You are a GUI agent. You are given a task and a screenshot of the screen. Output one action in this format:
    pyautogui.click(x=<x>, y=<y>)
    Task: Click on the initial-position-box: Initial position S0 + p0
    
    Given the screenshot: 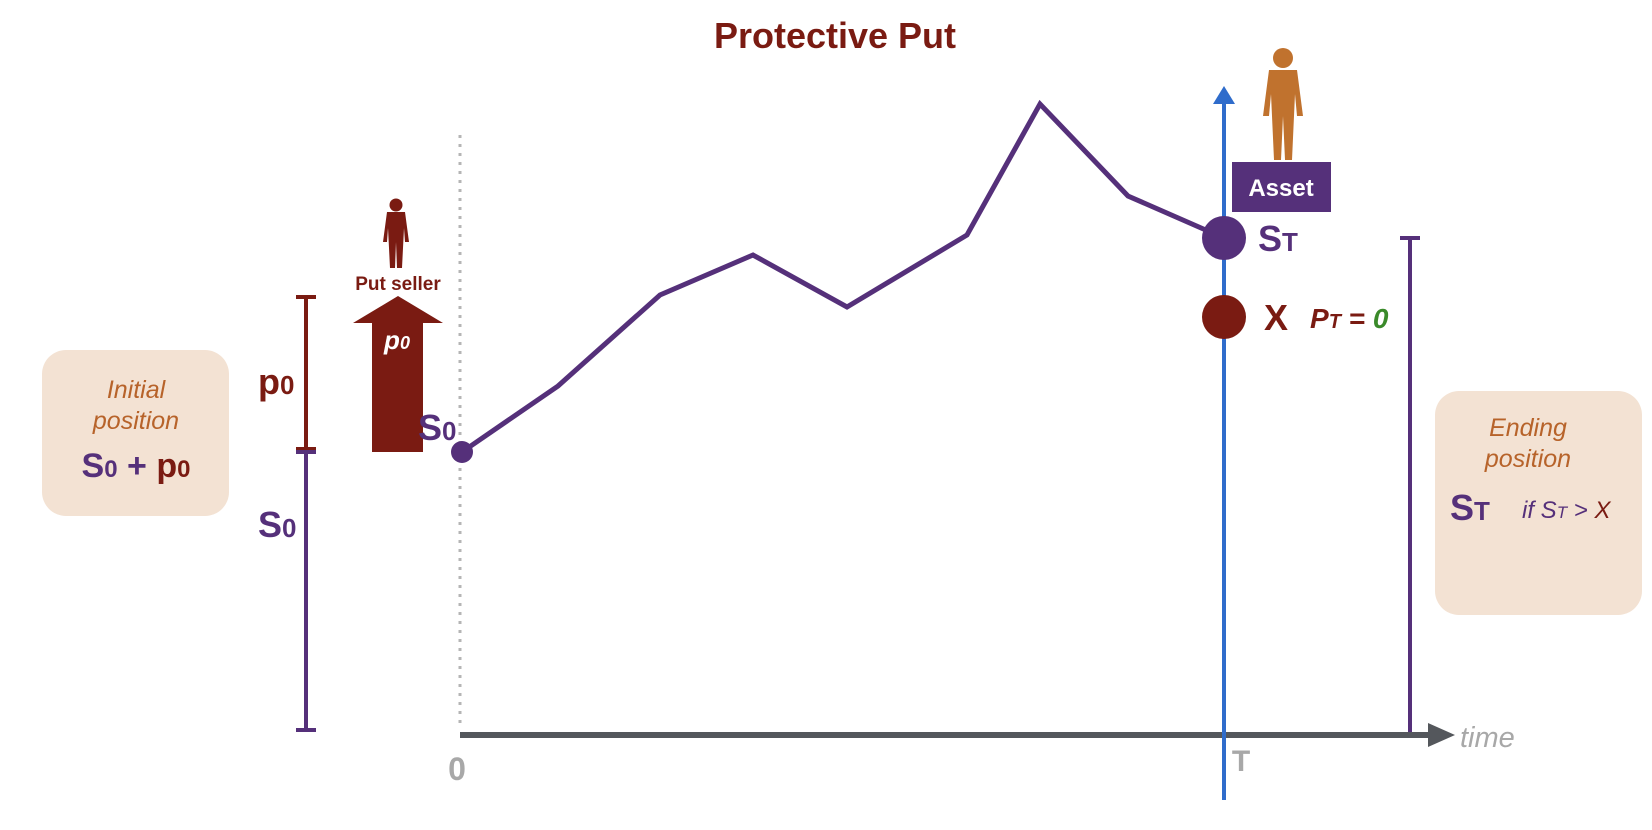 What is the action you would take?
    pyautogui.click(x=135, y=433)
    